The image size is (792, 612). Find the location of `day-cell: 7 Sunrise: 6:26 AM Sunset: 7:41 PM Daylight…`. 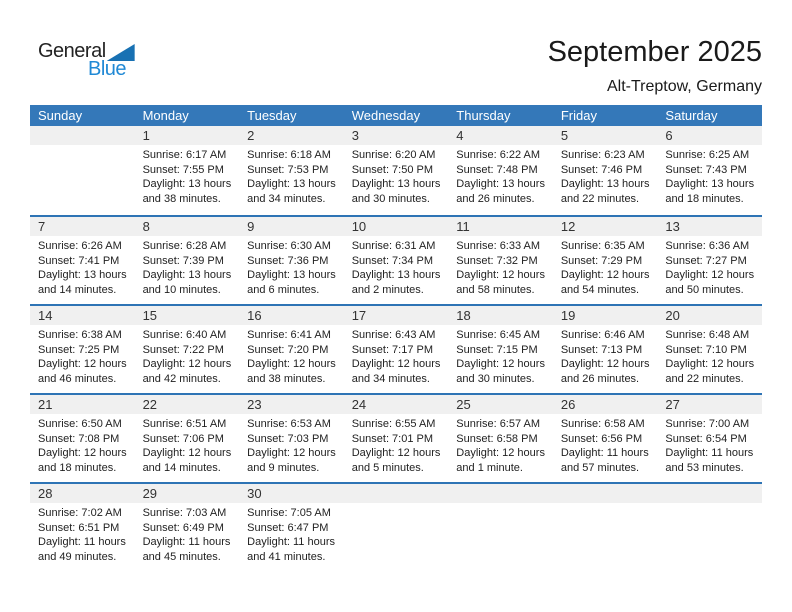

day-cell: 7 Sunrise: 6:26 AM Sunset: 7:41 PM Daylight… is located at coordinates (82, 260).